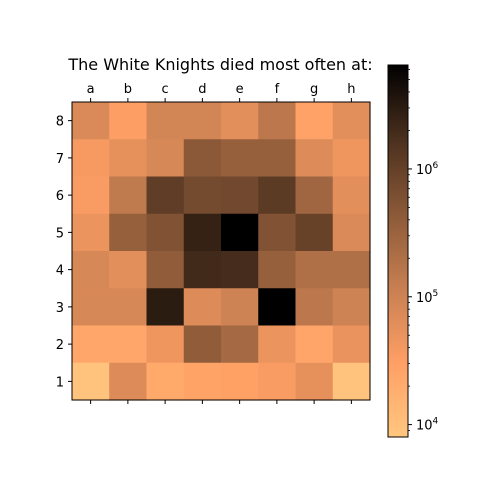  What do you see at coordinates (427, 297) in the screenshot?
I see `colorbar-tick-label: 10⁵` at bounding box center [427, 297].